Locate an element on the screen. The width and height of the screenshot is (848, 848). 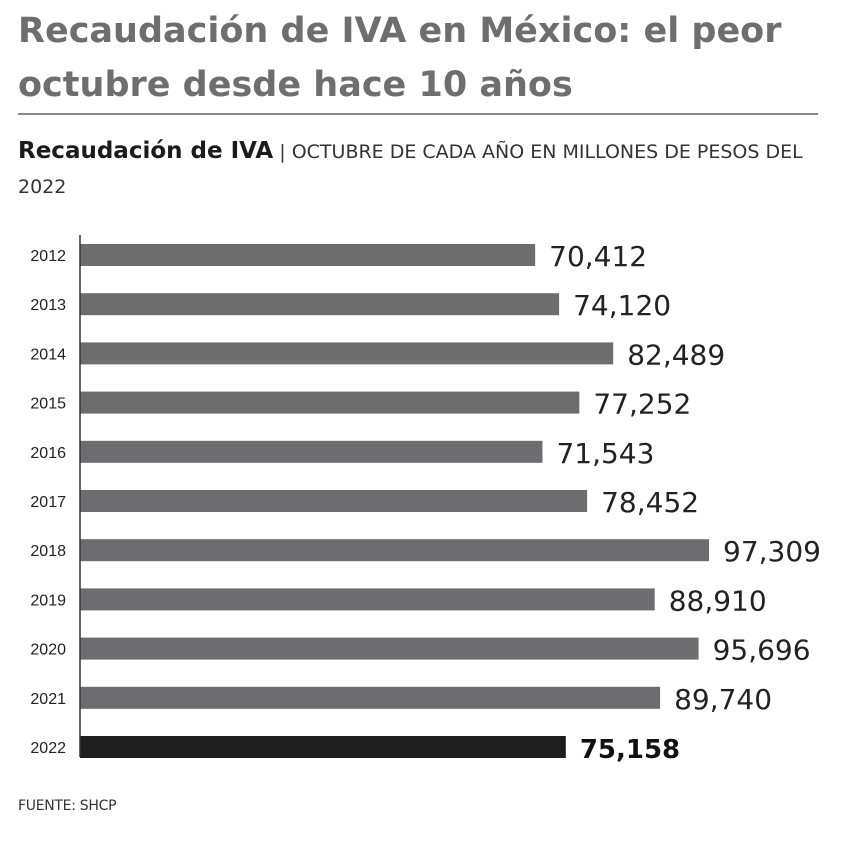
year-label-2016: 2016 is located at coordinates (48, 453).